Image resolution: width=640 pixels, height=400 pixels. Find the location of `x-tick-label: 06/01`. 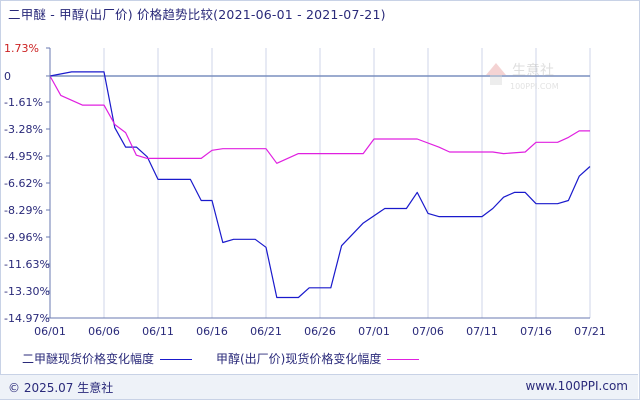

x-tick-label: 06/01 is located at coordinates (50, 331).